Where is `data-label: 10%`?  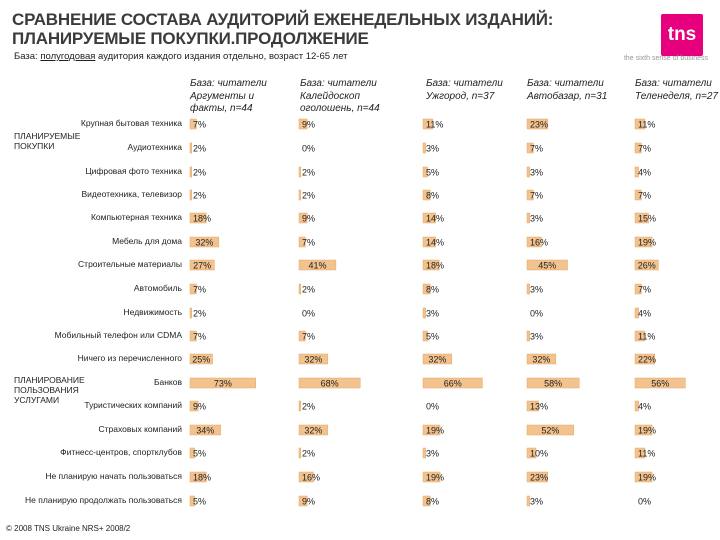
data-label: 10% is located at coordinates (539, 454).